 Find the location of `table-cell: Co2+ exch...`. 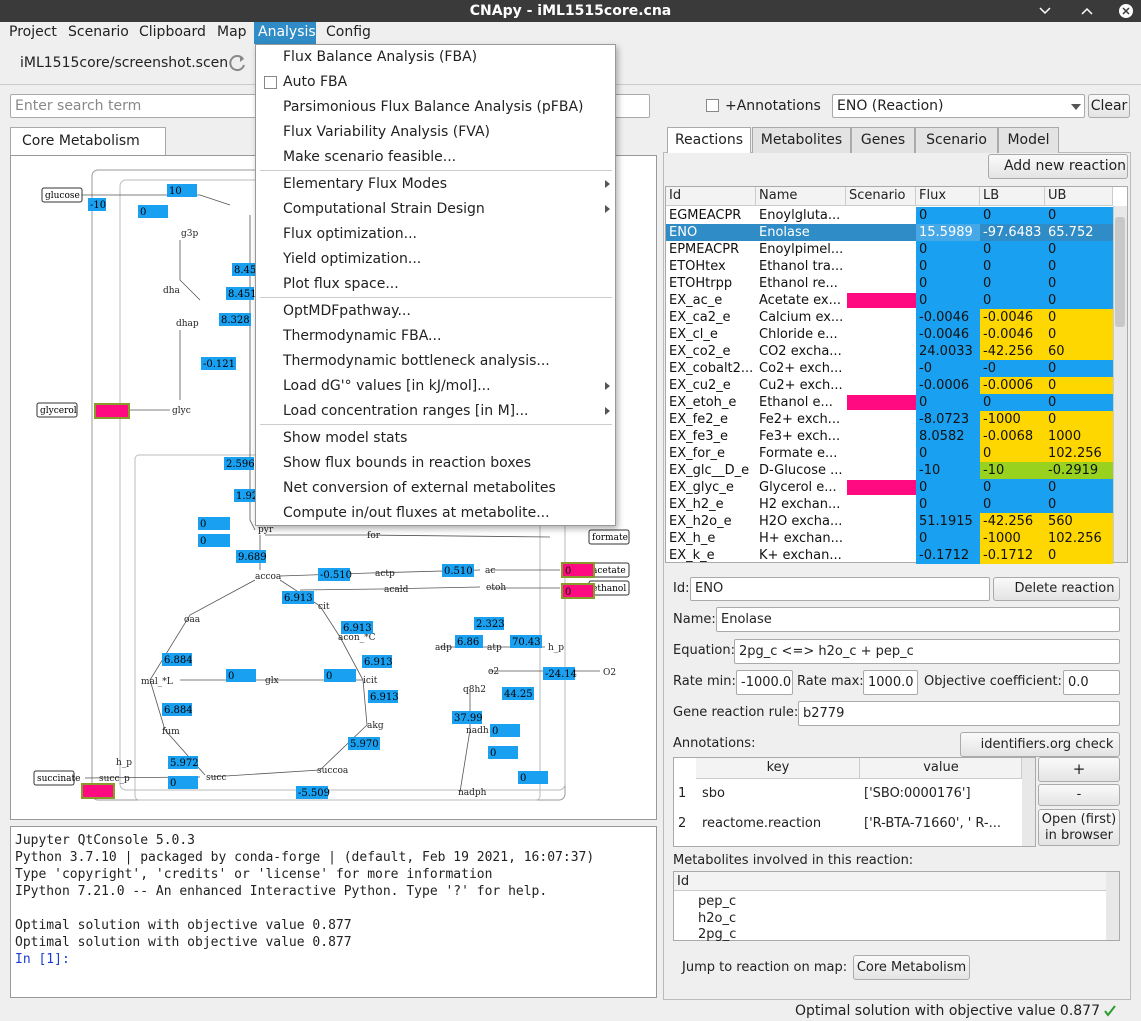

table-cell: Co2+ exch... is located at coordinates (801, 368).